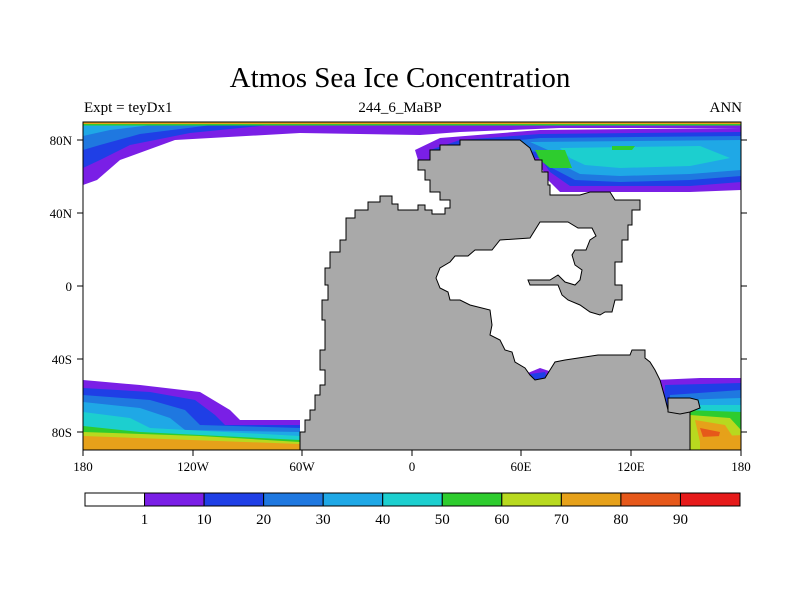 The image size is (800, 600). What do you see at coordinates (561, 520) in the screenshot?
I see `colorbar-label: 70` at bounding box center [561, 520].